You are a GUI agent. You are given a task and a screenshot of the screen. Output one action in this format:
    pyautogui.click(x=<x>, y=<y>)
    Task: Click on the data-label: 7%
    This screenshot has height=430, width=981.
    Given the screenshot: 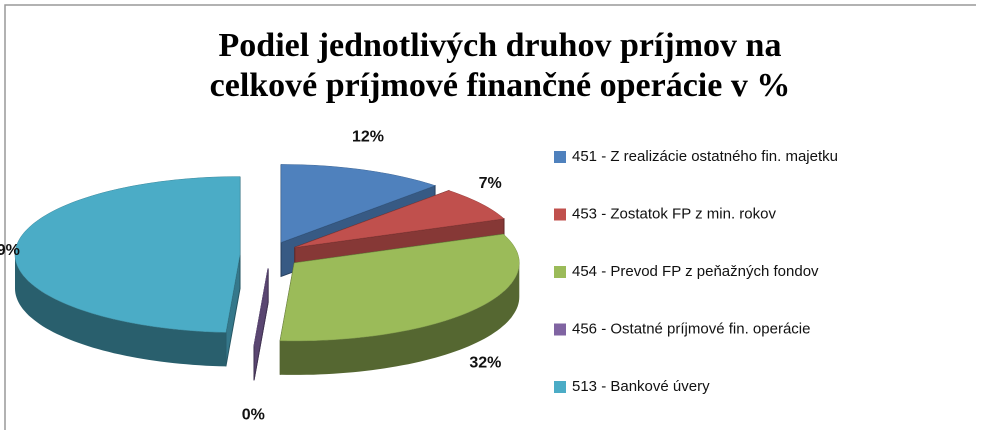 What is the action you would take?
    pyautogui.click(x=490, y=183)
    